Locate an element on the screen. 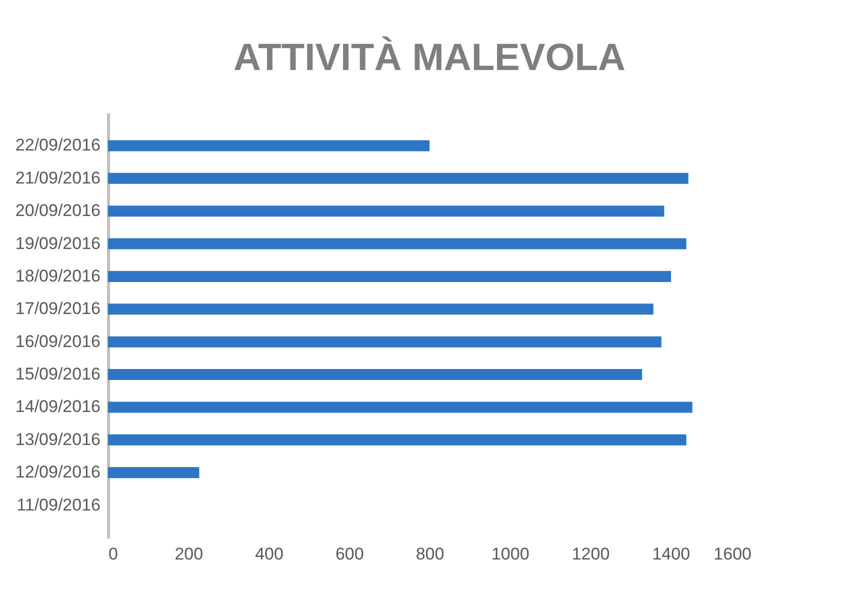 This screenshot has width=851, height=606. y-tick-label: 14/09/2016 is located at coordinates (57, 406).